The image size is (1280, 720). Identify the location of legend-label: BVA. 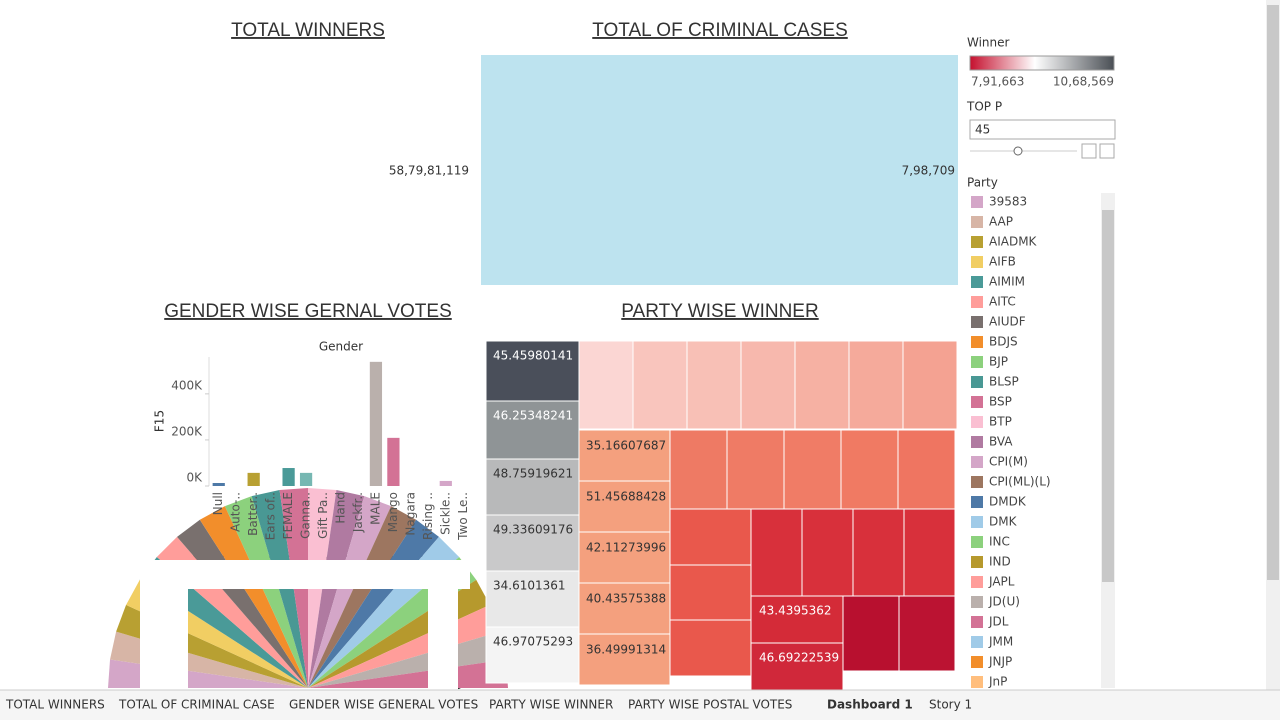
(1001, 442).